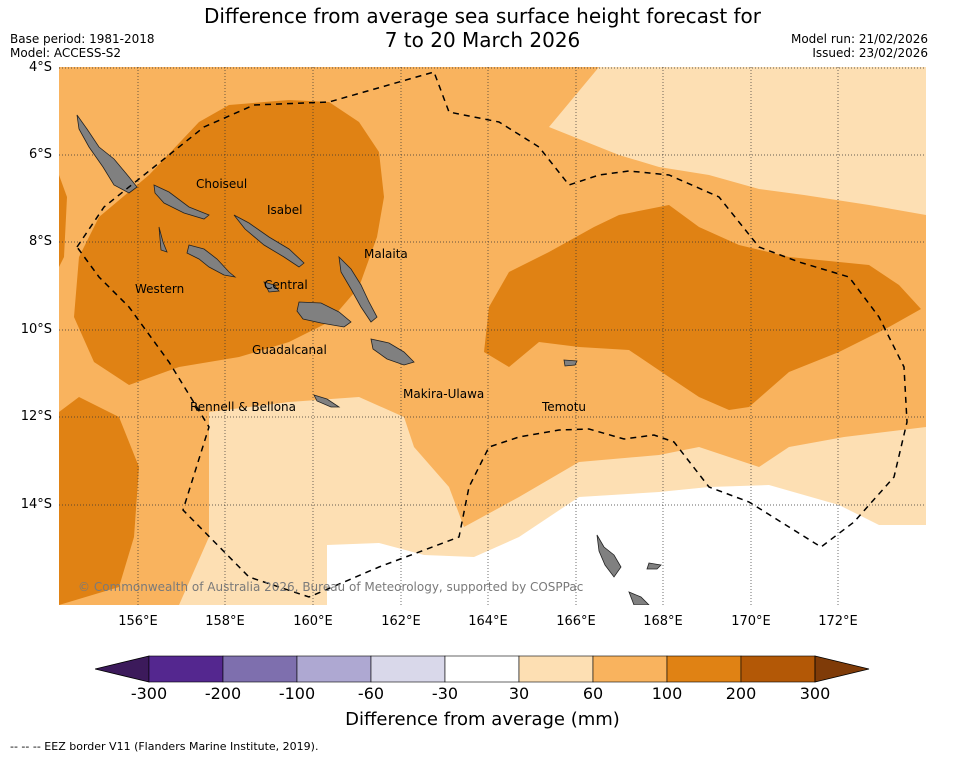 The height and width of the screenshot is (758, 965). Describe the element at coordinates (327, 401) in the screenshot. I see `island-rennell` at that location.